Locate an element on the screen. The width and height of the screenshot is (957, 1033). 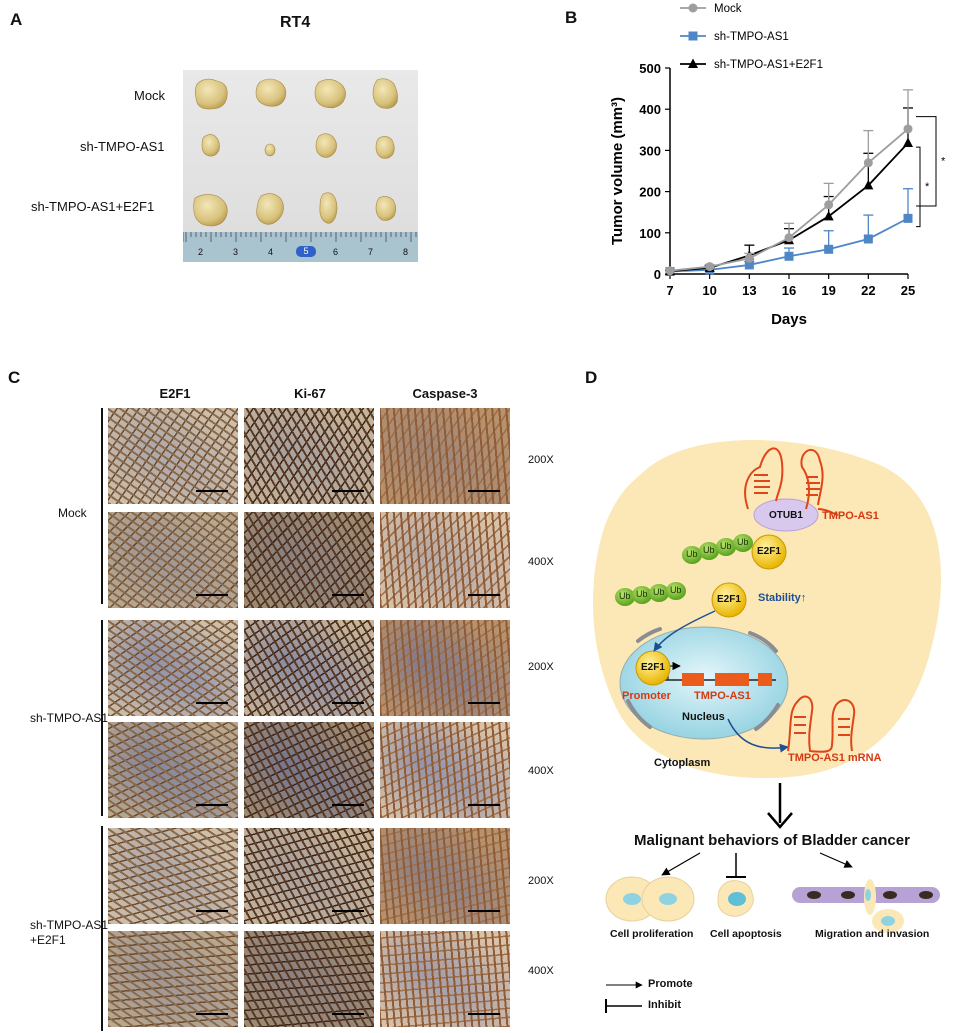
x-tick-label: 16 is located at coordinates (789, 290).